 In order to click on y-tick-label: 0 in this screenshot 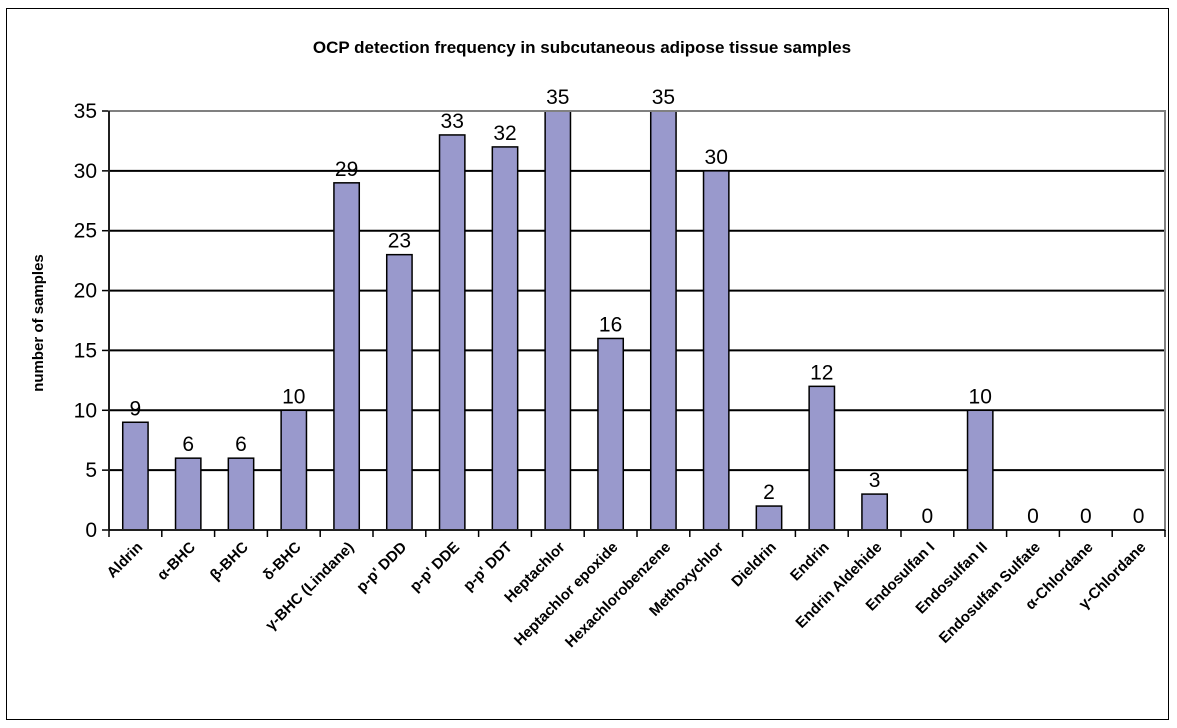, I will do `click(91, 530)`.